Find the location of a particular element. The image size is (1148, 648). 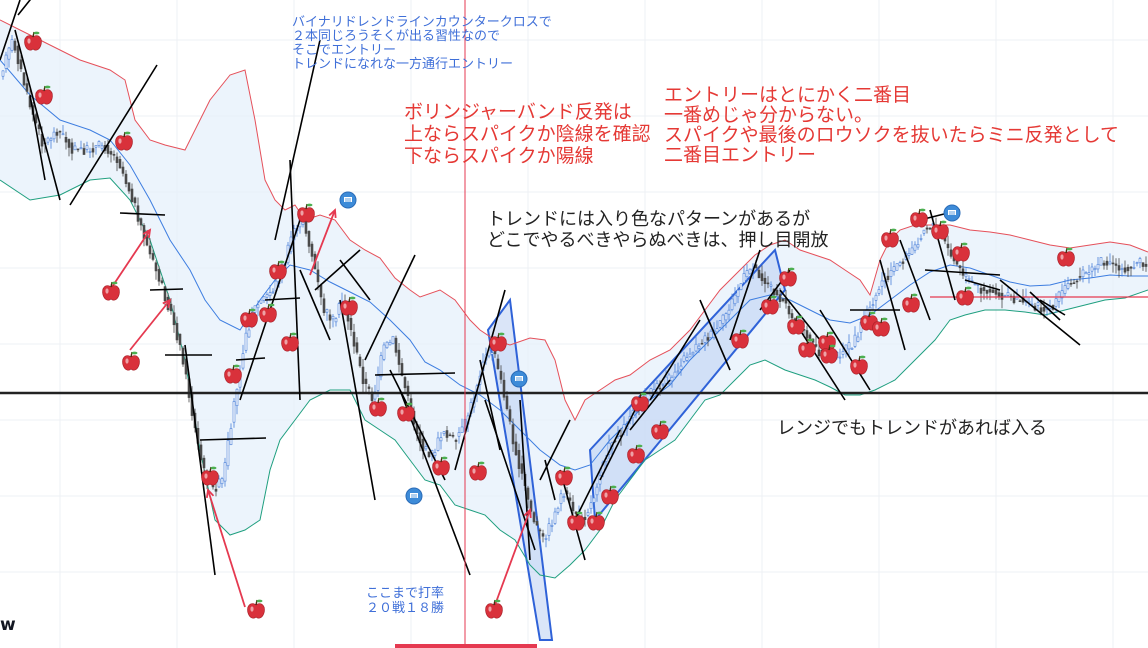

news-bubble-icon is located at coordinates (414, 496).